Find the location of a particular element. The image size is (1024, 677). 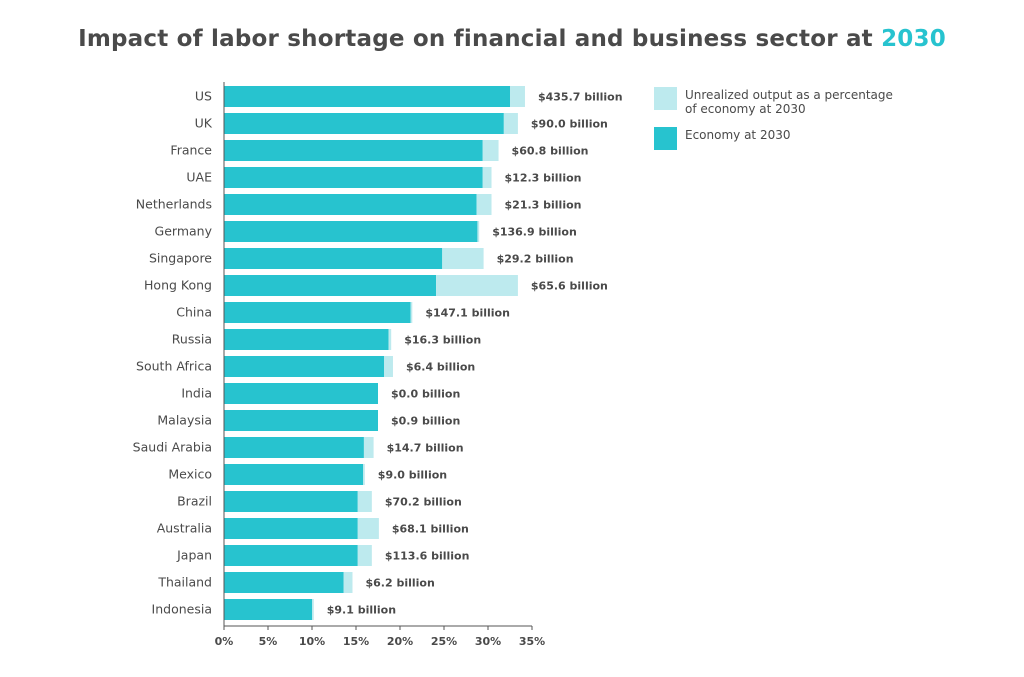

data-label: $65.6 billion is located at coordinates (569, 286).